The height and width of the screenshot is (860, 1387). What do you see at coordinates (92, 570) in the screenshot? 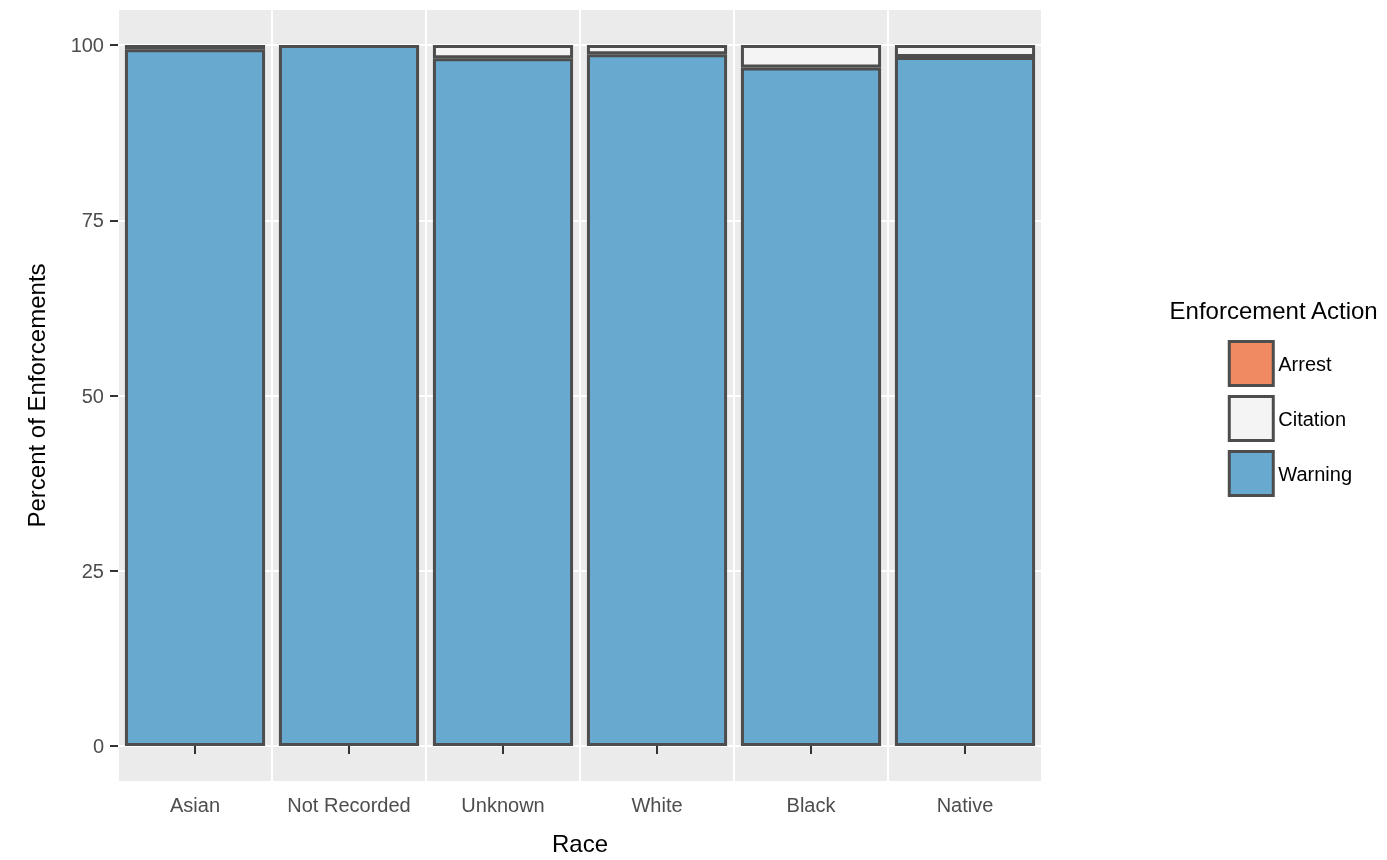
I see `y-tick-label: 25` at bounding box center [92, 570].